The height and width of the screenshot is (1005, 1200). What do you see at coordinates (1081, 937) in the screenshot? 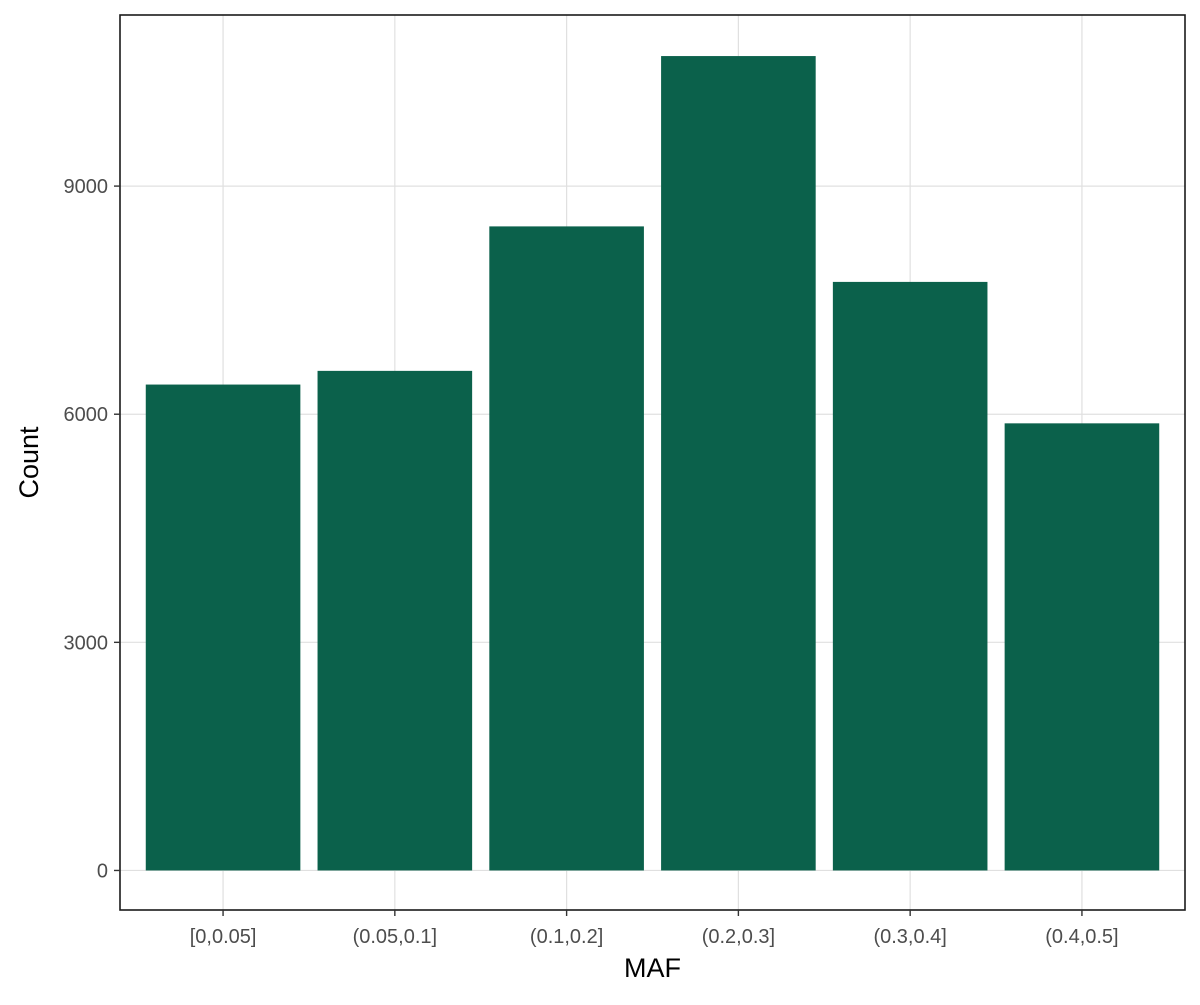
I see `x-tick-label: (0.4,0.5]` at bounding box center [1081, 937].